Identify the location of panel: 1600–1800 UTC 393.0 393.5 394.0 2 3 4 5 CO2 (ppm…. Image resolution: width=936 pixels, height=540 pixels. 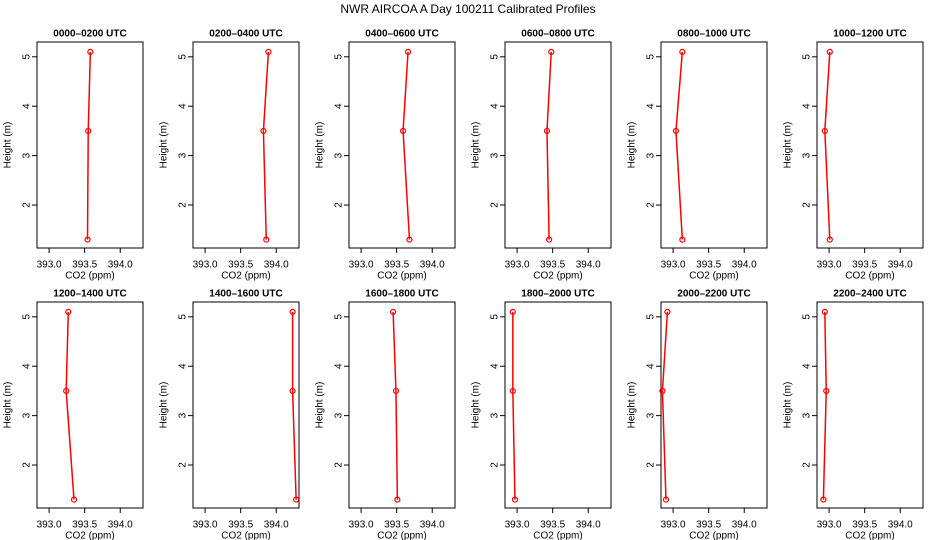
(385, 414).